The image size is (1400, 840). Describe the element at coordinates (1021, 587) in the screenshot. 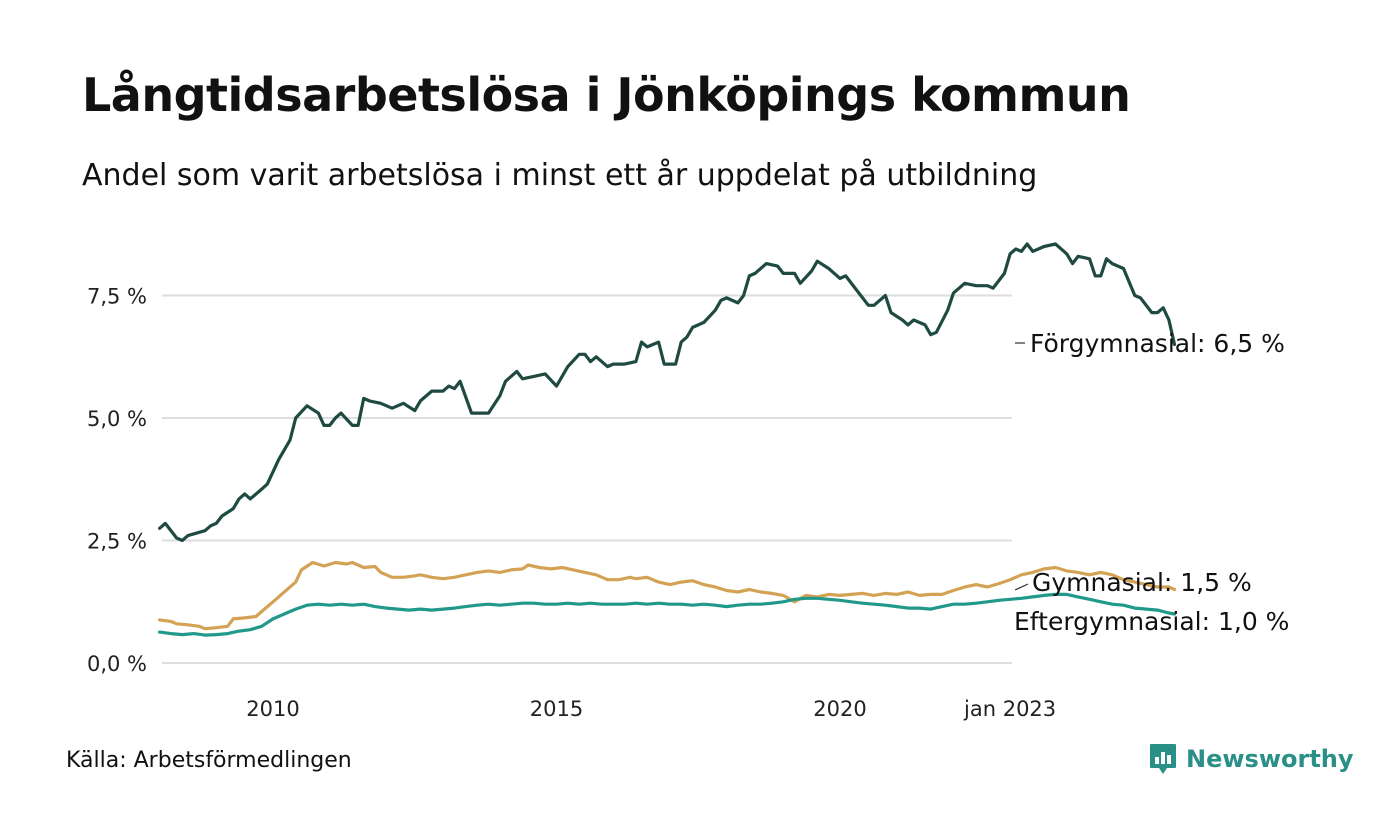

I see `label-leader-line` at that location.